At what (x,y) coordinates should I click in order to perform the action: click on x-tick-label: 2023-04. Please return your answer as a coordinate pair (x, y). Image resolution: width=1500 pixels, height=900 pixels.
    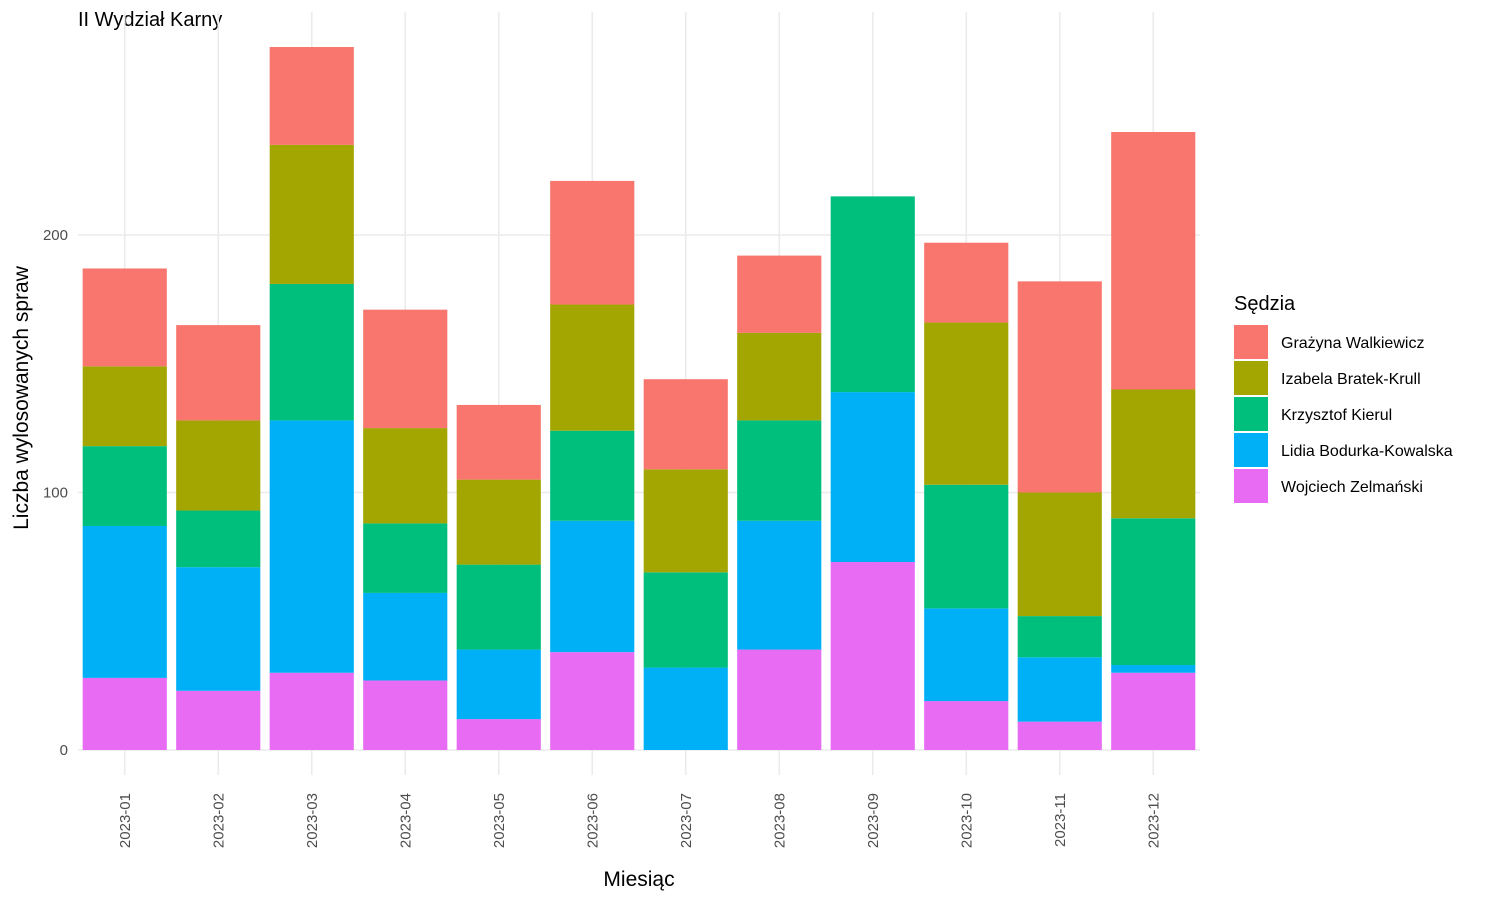
    Looking at the image, I should click on (405, 820).